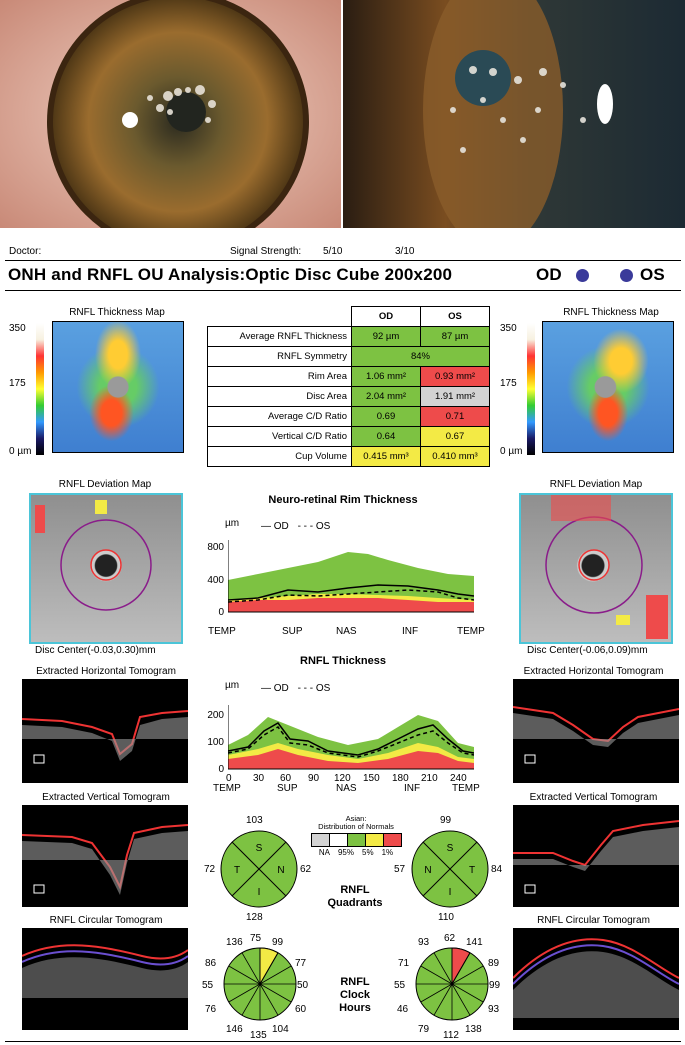 This screenshot has width=685, height=1045. What do you see at coordinates (343, 260) in the screenshot?
I see `header-rule-top` at bounding box center [343, 260].